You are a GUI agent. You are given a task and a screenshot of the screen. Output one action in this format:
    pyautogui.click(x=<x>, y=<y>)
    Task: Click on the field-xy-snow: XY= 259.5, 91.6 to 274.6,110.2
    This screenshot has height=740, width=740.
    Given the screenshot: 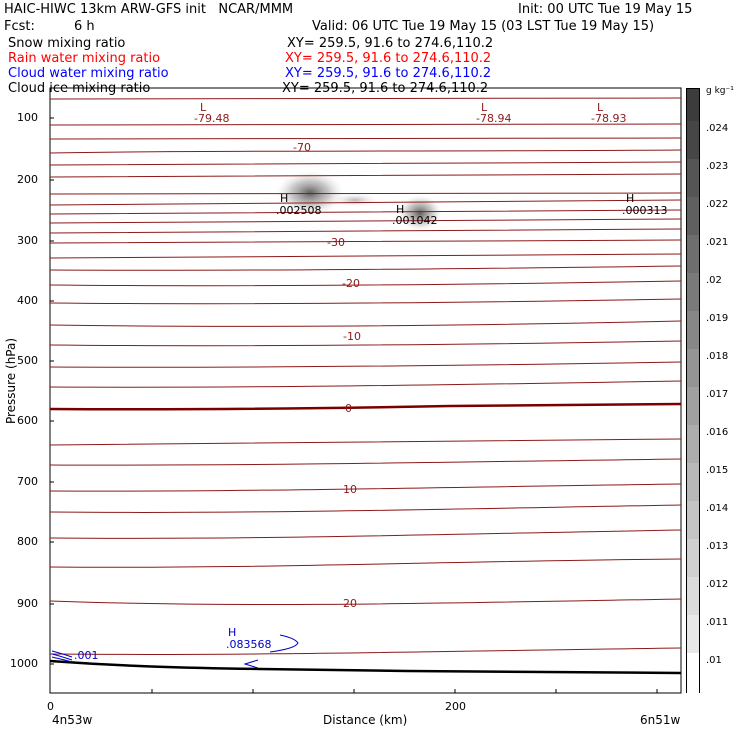 What is the action you would take?
    pyautogui.click(x=390, y=43)
    